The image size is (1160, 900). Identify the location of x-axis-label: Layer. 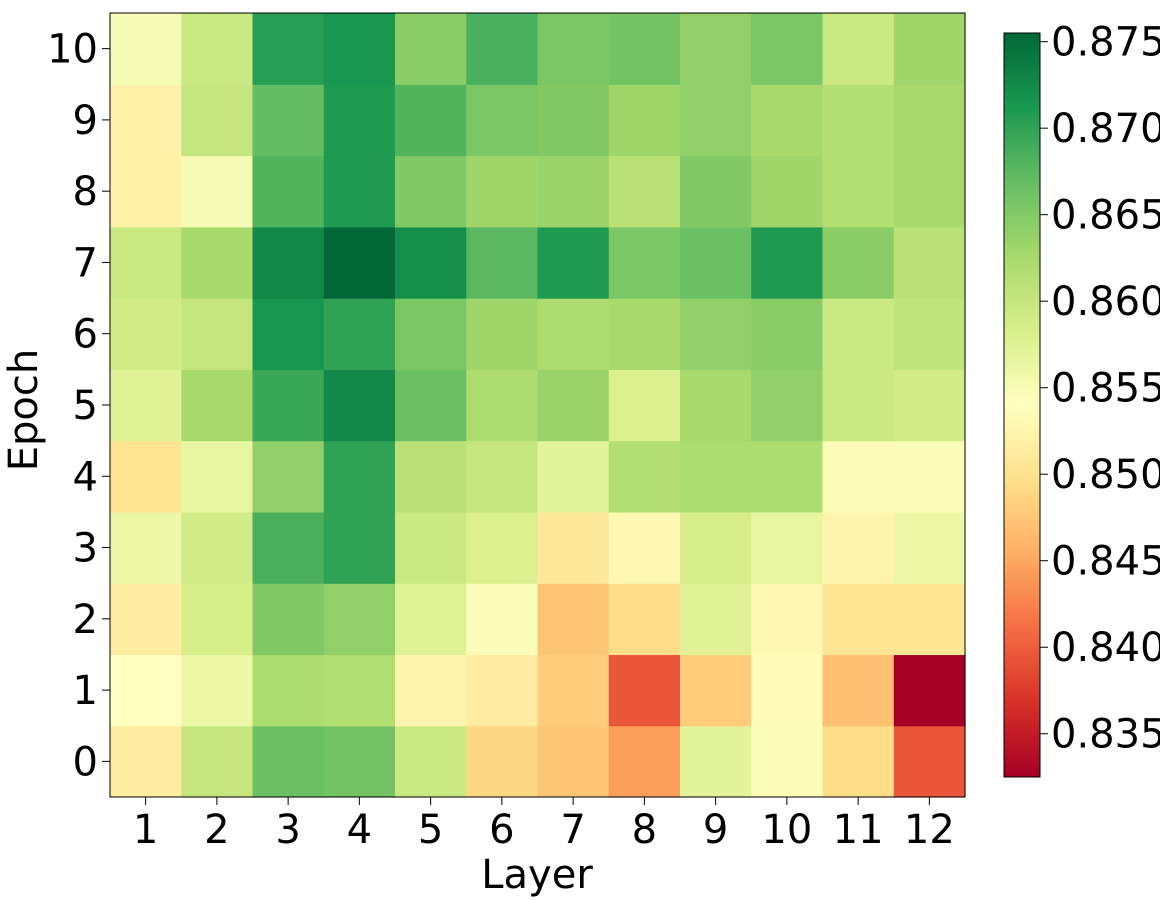
(537, 875).